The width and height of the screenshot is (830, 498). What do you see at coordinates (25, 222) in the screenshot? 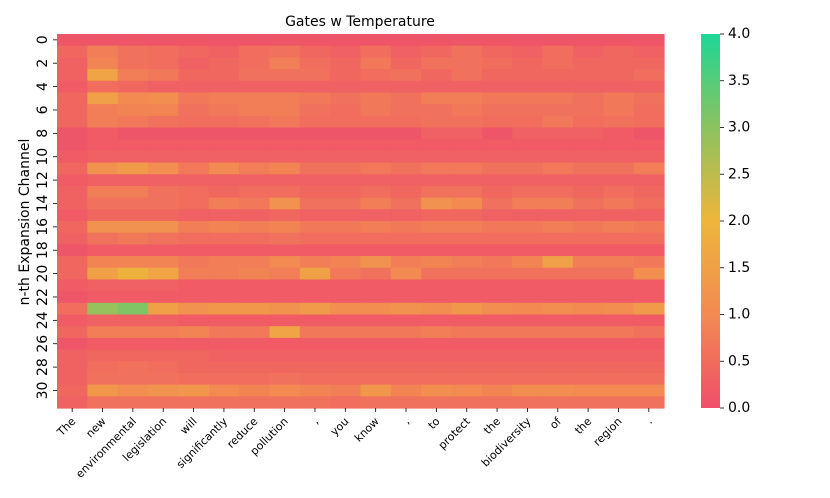
I see `y-axis-label: n-th Expansion Channel` at bounding box center [25, 222].